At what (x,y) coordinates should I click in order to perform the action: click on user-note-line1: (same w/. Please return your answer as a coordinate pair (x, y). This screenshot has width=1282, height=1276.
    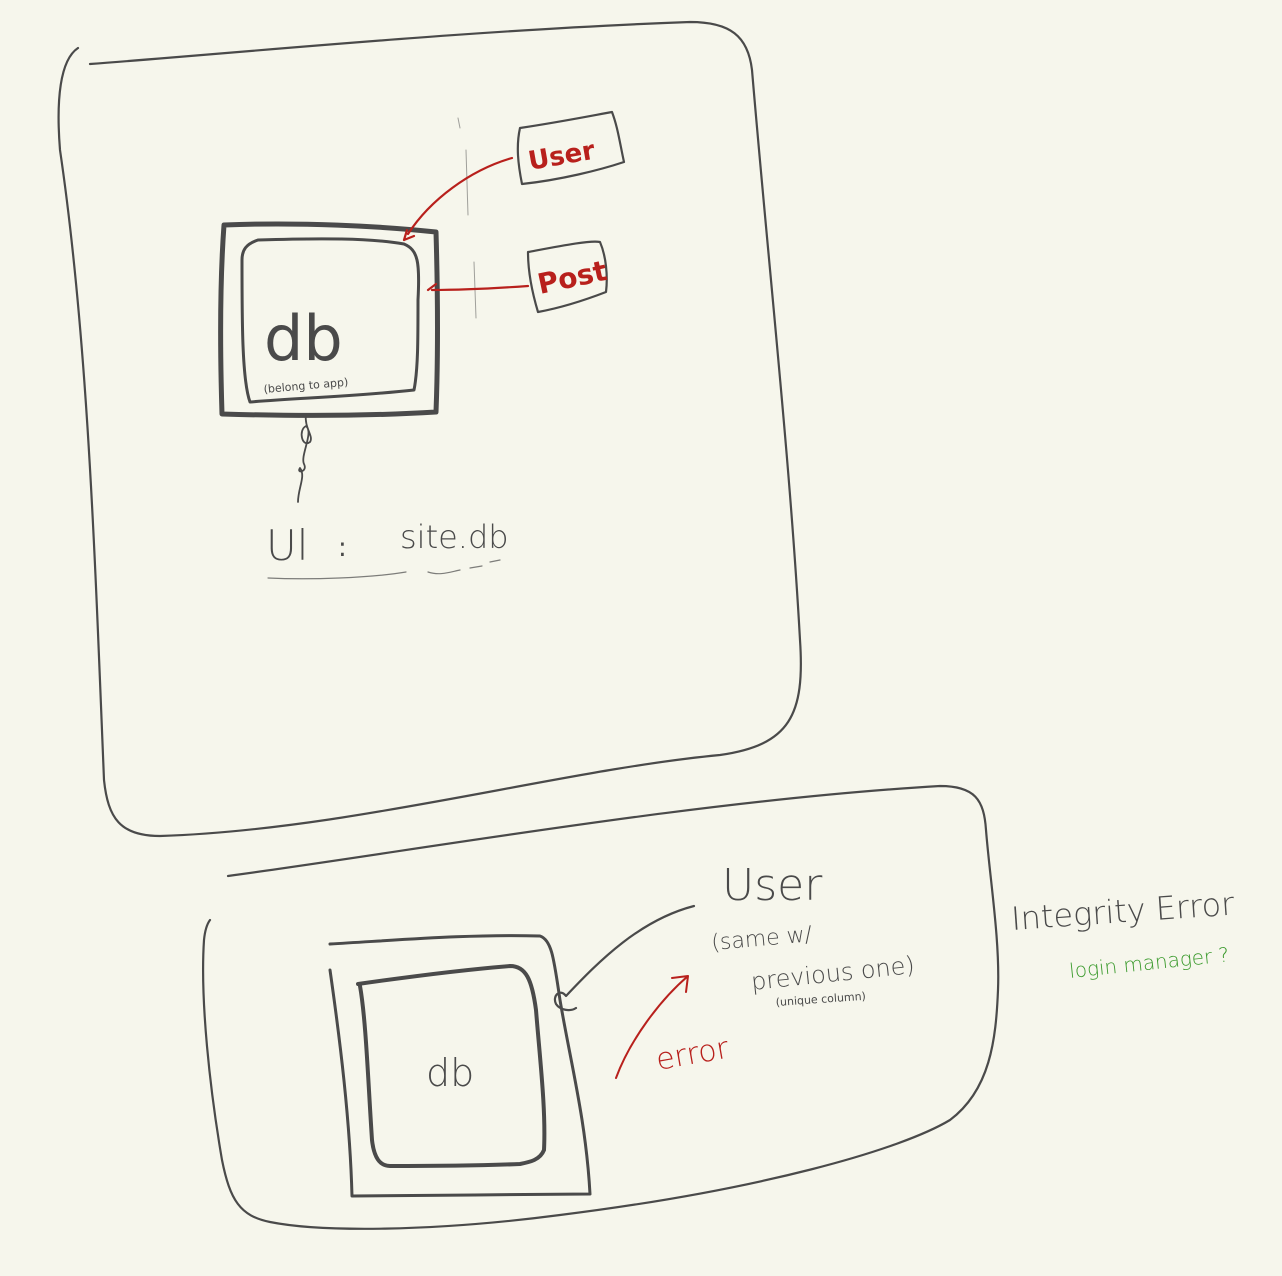
    Looking at the image, I should click on (761, 939).